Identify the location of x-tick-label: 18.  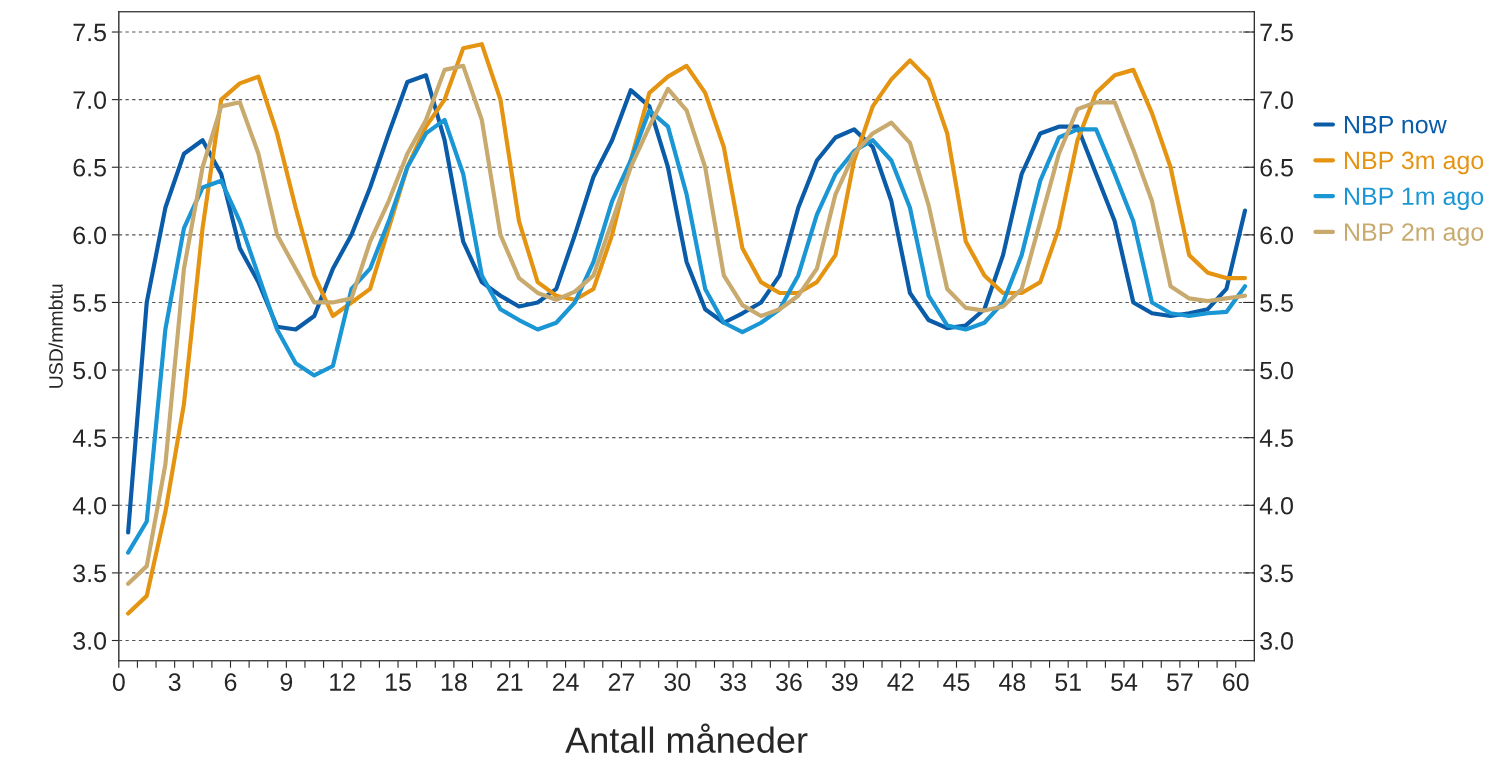
(454, 682).